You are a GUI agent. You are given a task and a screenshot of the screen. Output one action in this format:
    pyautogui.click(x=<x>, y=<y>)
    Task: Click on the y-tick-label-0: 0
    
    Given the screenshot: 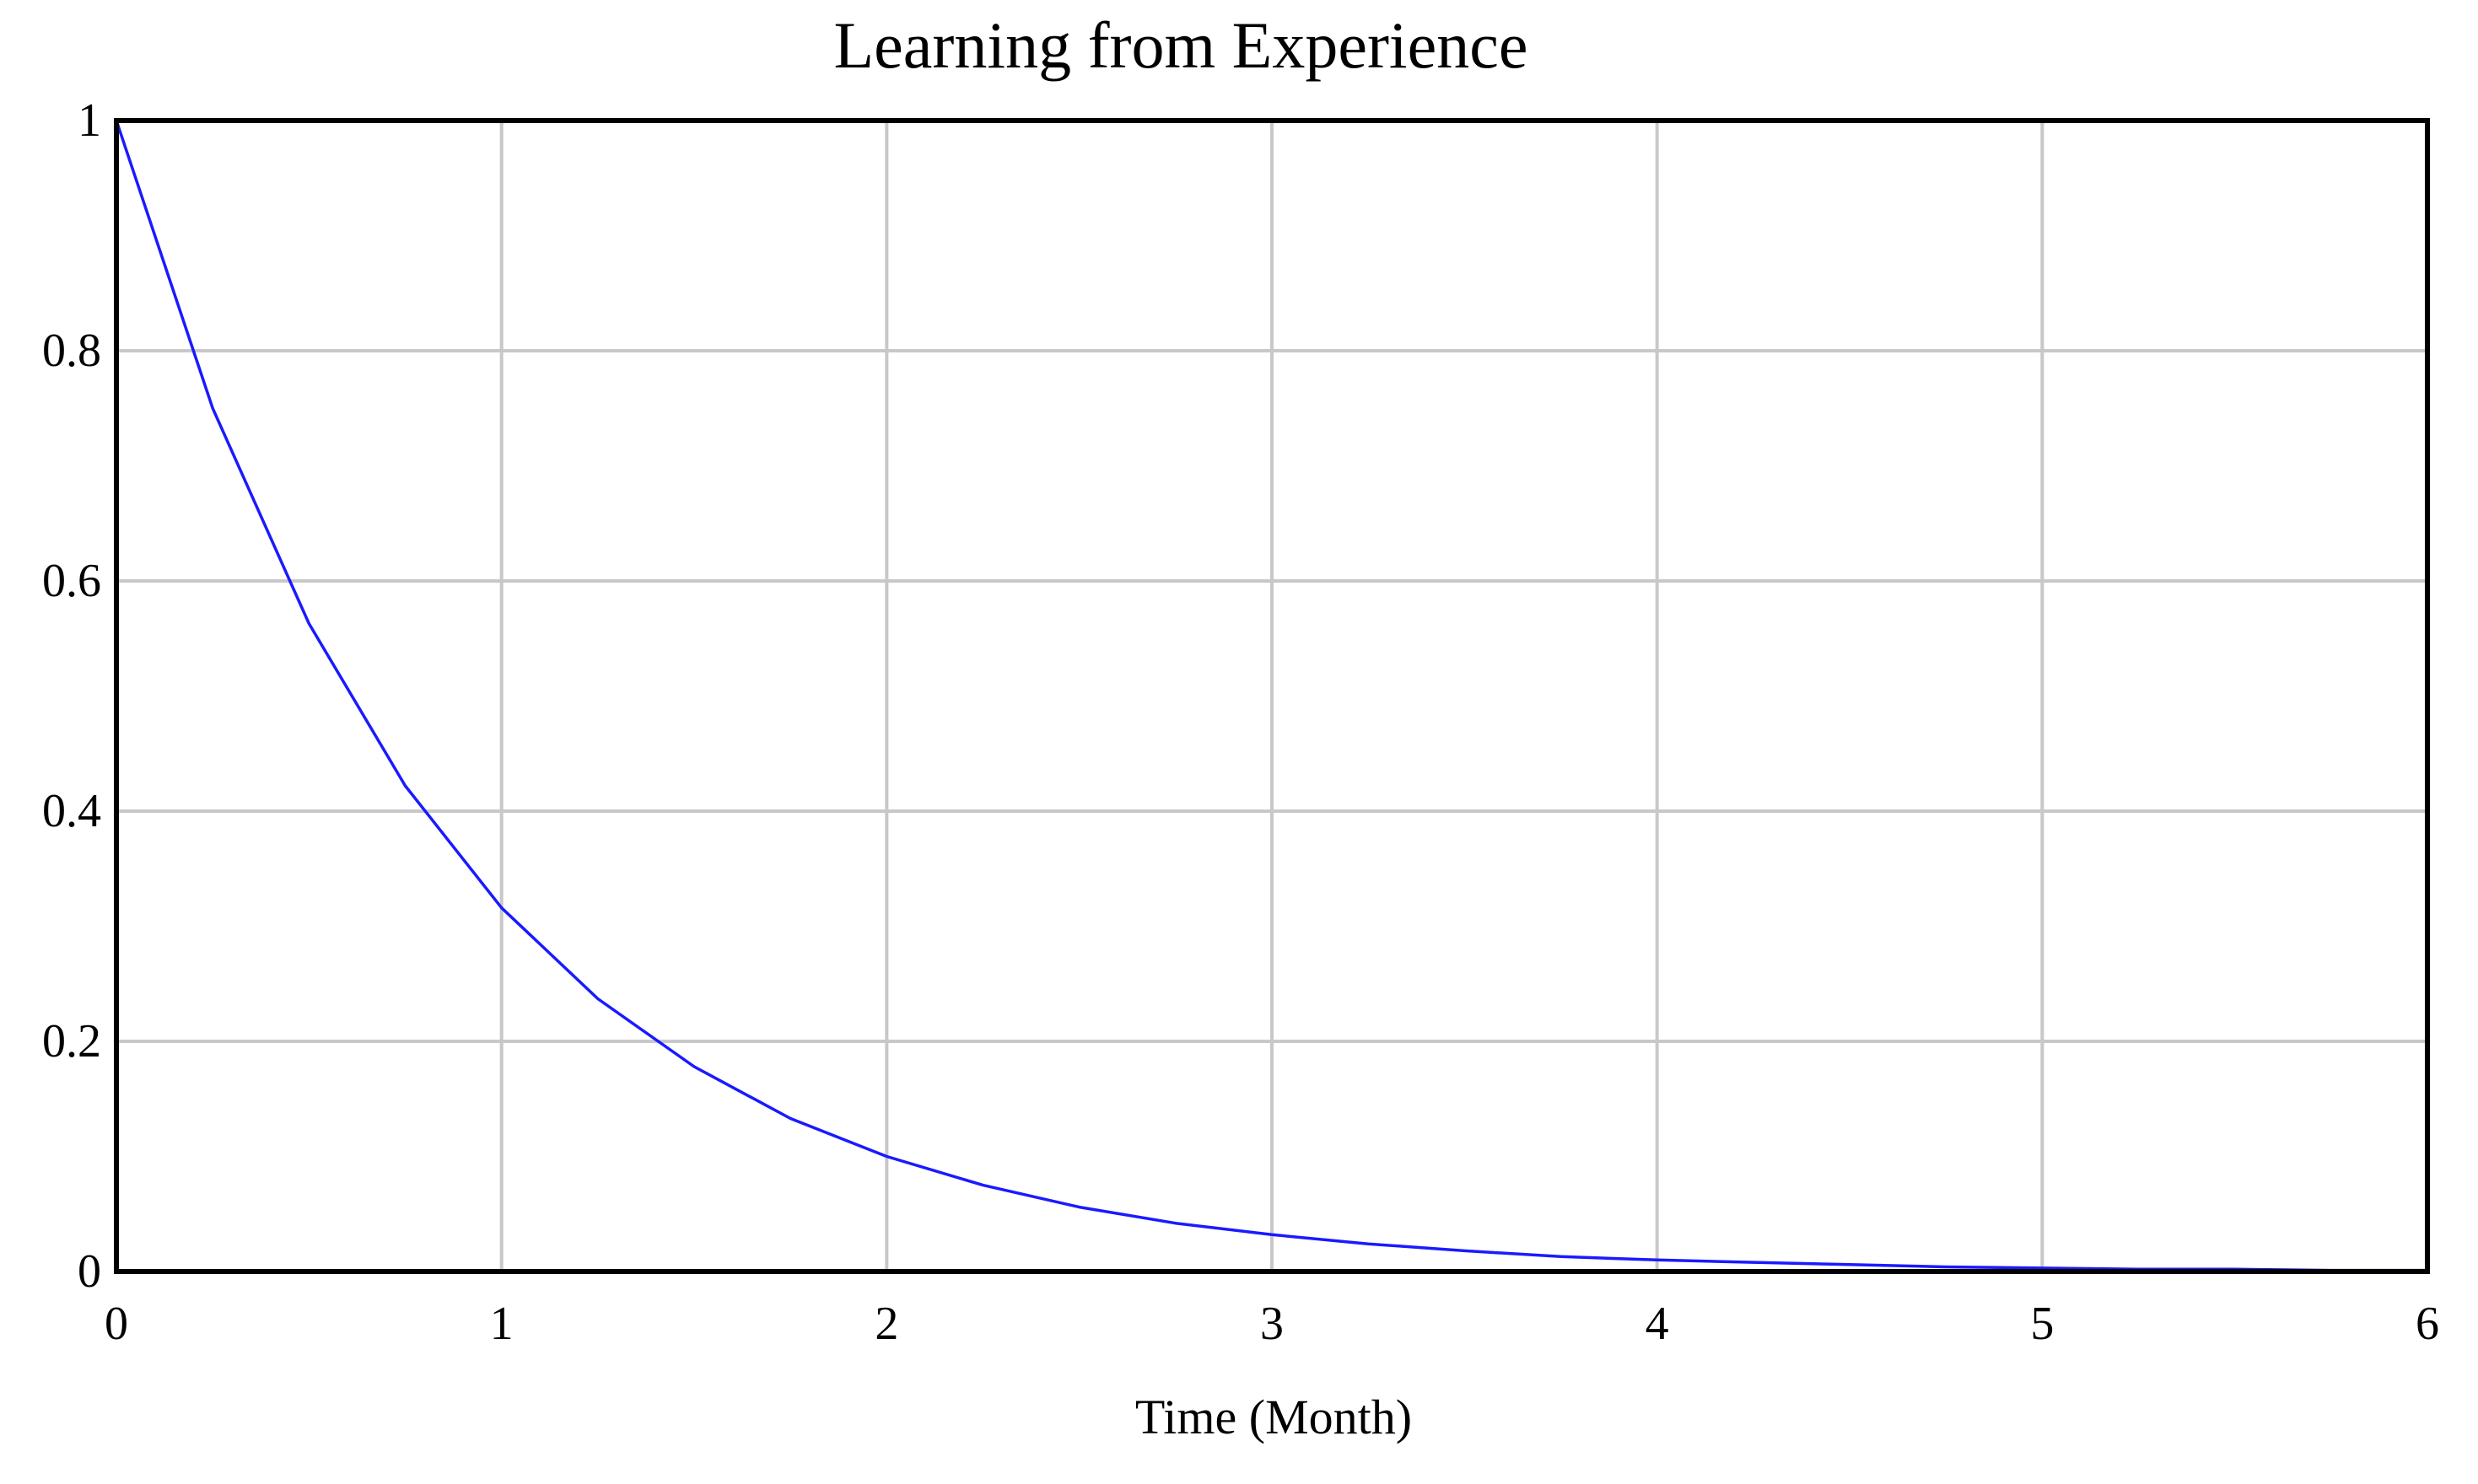 What is the action you would take?
    pyautogui.click(x=89, y=1271)
    